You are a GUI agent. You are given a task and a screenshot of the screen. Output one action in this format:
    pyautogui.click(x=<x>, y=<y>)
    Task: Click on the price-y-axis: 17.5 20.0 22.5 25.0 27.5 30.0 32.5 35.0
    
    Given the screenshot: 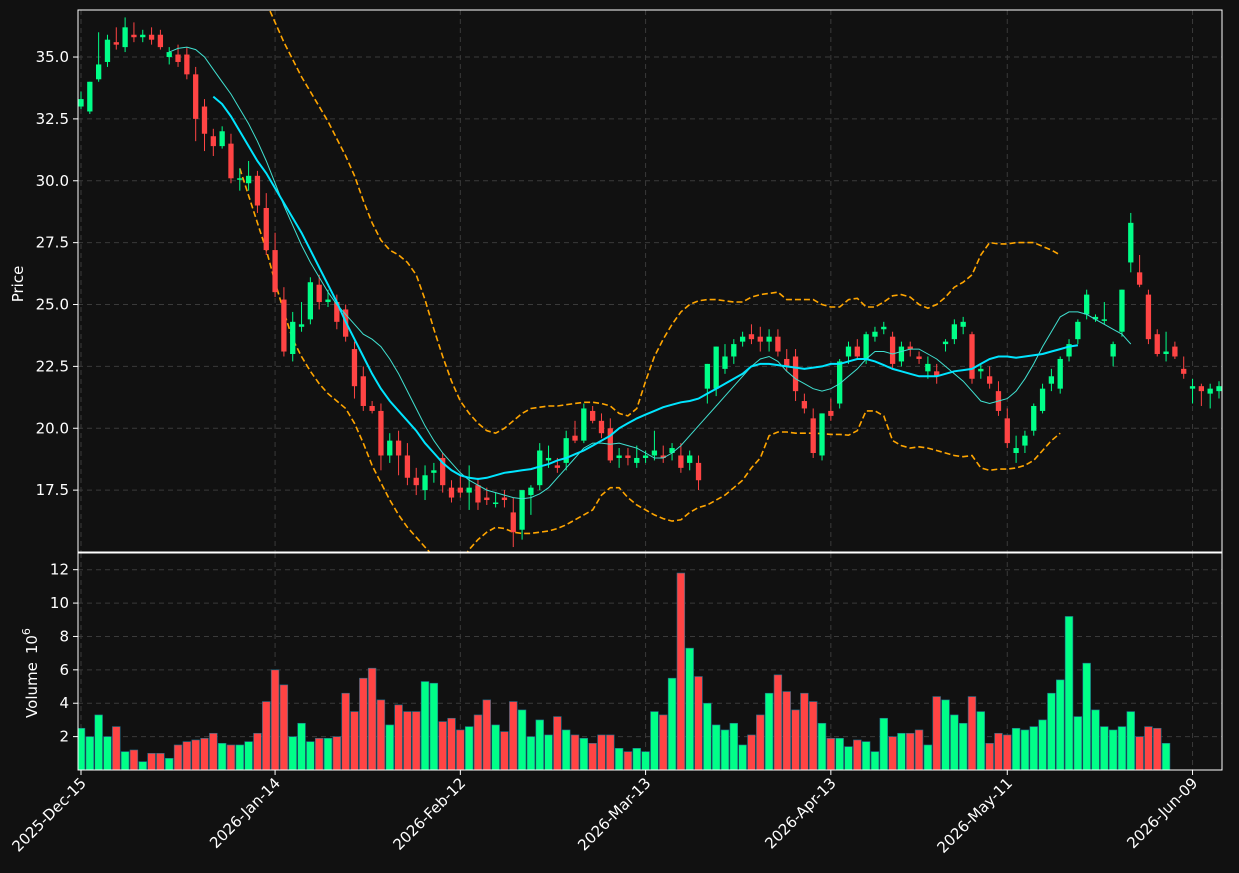 What is the action you would take?
    pyautogui.click(x=57, y=273)
    